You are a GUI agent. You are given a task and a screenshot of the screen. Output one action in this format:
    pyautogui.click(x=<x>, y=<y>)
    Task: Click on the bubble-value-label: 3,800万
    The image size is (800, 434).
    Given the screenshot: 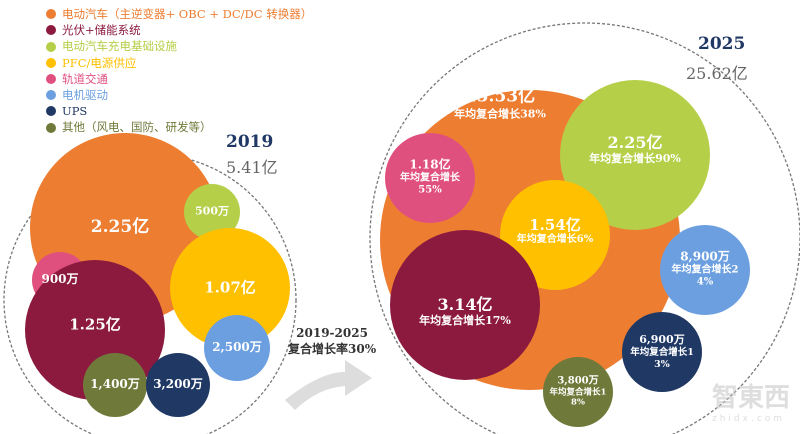 What is the action you would take?
    pyautogui.click(x=578, y=381)
    